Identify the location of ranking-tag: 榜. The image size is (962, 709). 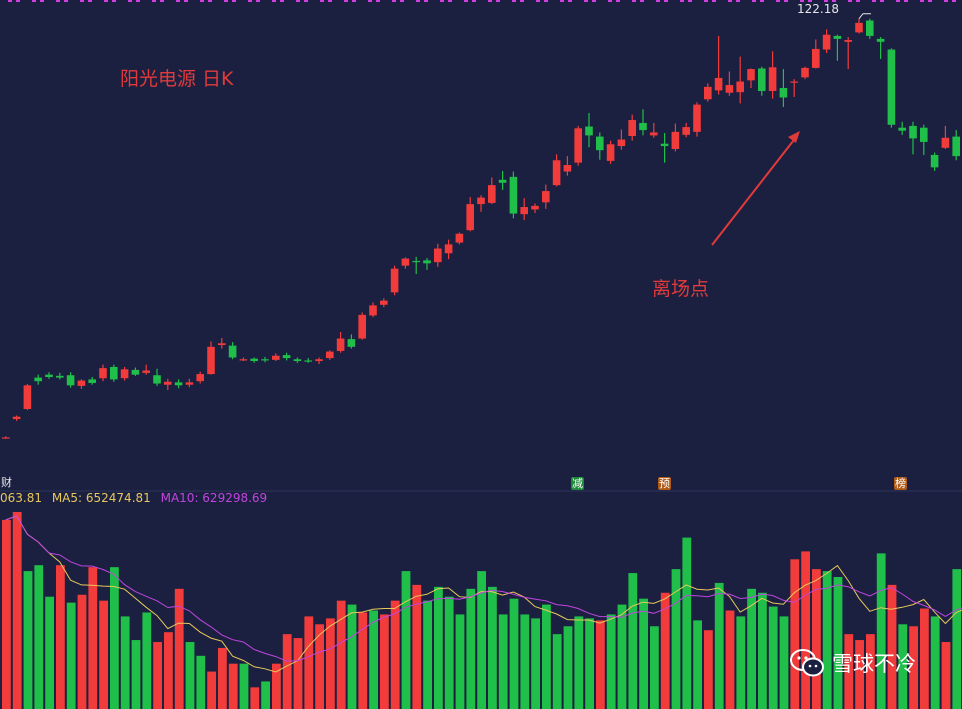
(900, 483).